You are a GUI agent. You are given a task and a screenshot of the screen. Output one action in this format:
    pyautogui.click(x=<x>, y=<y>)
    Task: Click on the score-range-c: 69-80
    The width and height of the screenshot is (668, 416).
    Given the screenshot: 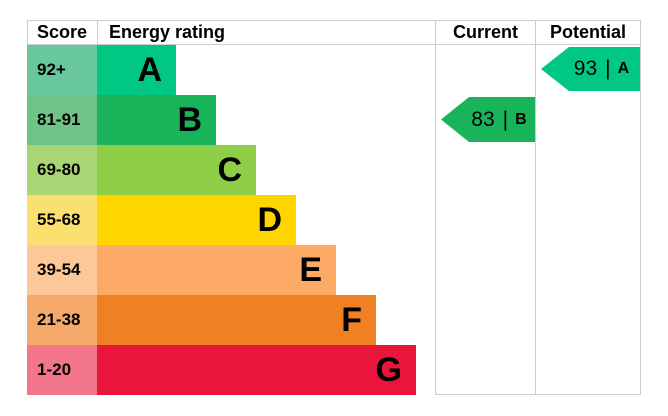 What is the action you would take?
    pyautogui.click(x=62, y=170)
    